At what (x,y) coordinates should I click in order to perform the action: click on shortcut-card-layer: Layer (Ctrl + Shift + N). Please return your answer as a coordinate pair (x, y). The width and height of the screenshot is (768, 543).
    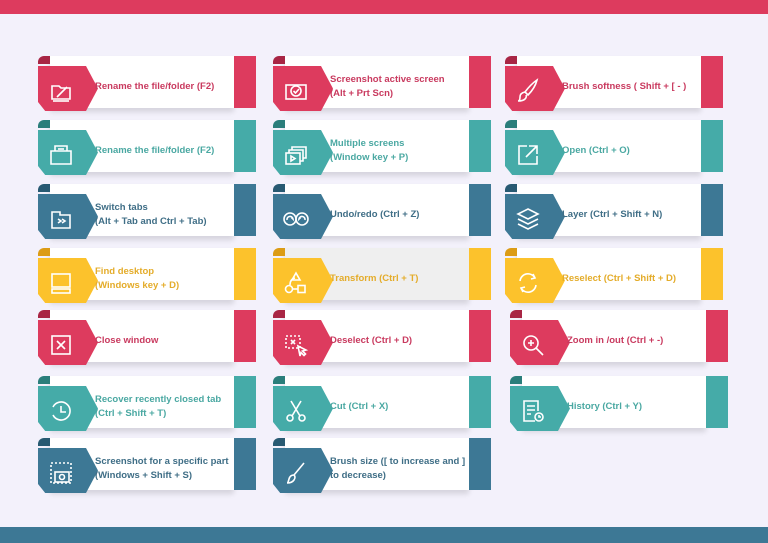
    Looking at the image, I should click on (614, 214).